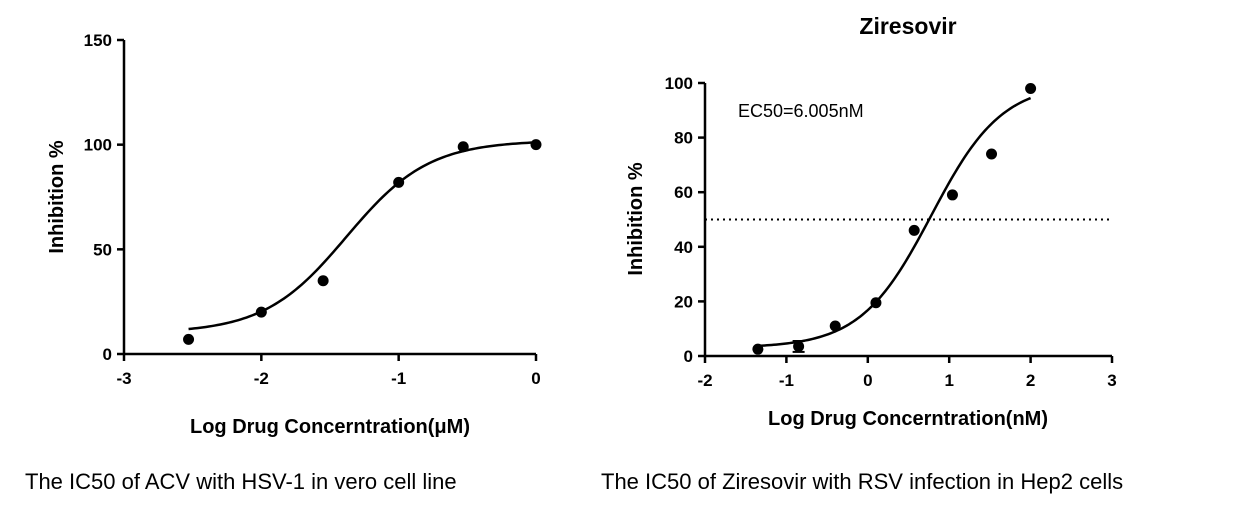  What do you see at coordinates (636, 219) in the screenshot?
I see `chart-ziresovir-ylabel: Inhibition %` at bounding box center [636, 219].